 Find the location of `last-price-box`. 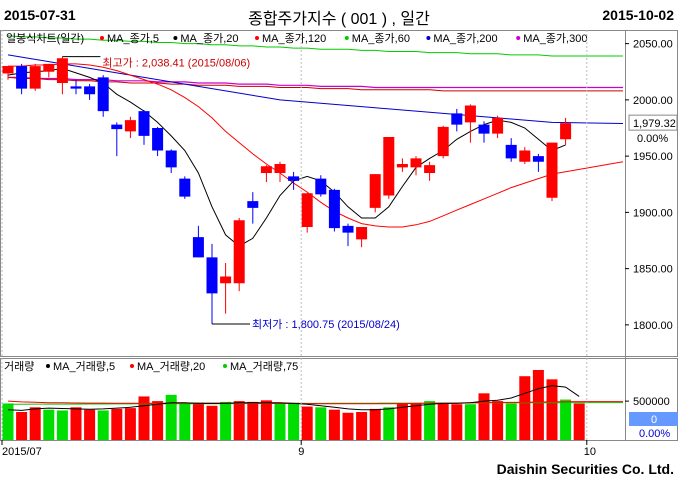

last-price-box is located at coordinates (653, 122).